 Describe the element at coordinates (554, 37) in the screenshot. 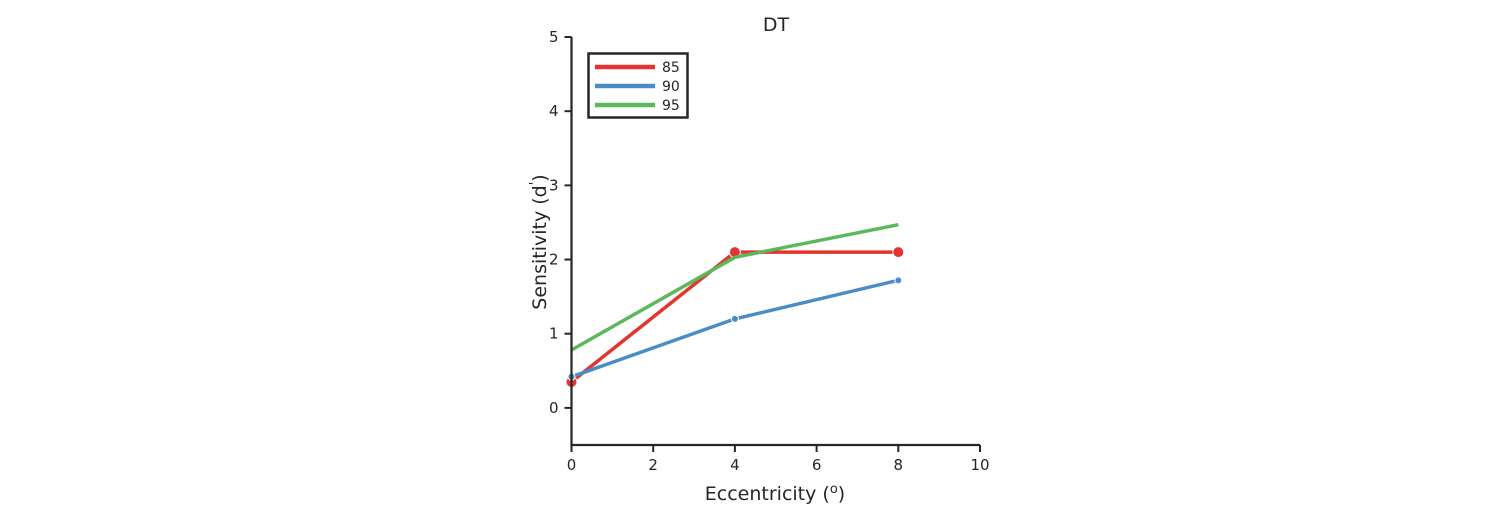

I see `y-tick-label: 5` at that location.